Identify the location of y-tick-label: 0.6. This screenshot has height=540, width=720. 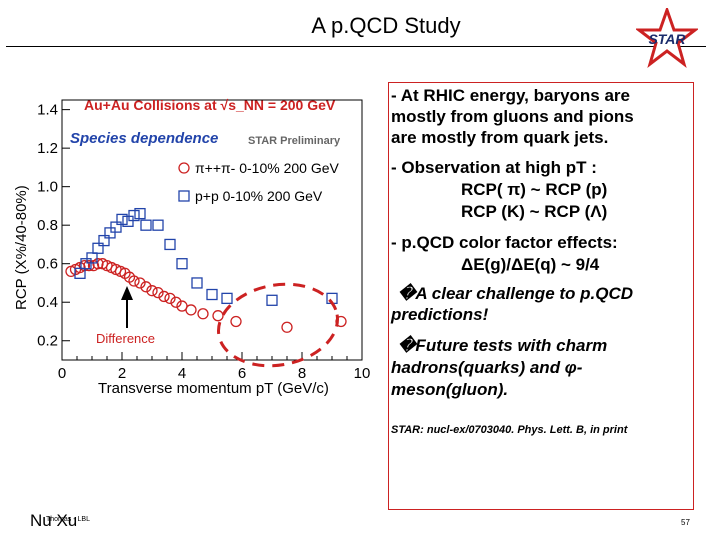
(47, 264).